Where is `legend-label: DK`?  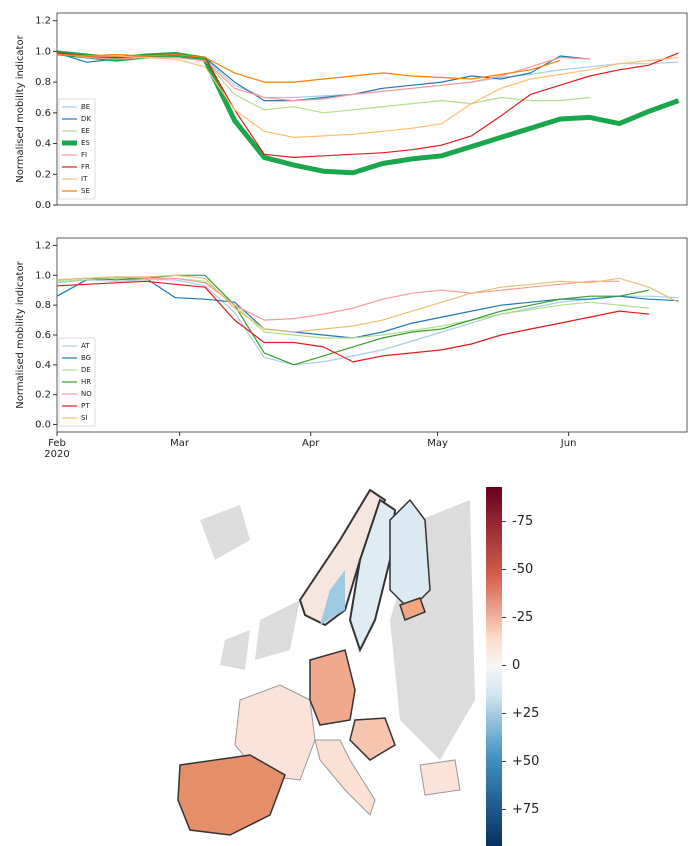 legend-label: DK is located at coordinates (86, 119).